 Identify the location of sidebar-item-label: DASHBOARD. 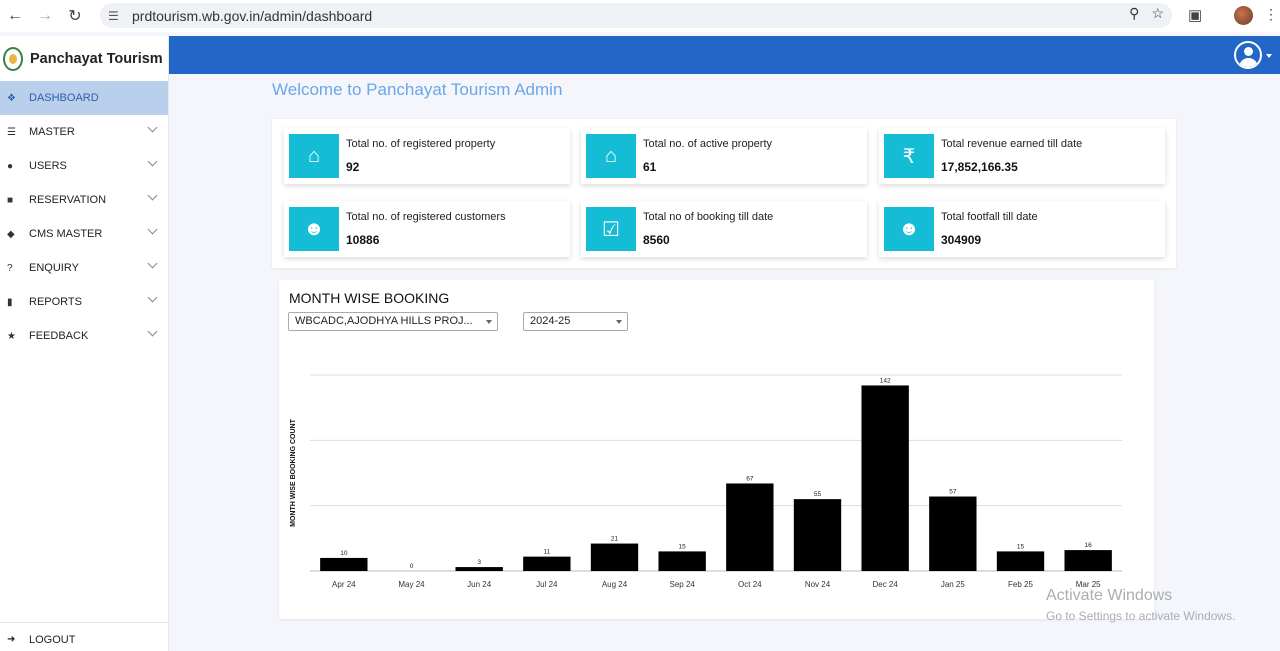
(64, 98).